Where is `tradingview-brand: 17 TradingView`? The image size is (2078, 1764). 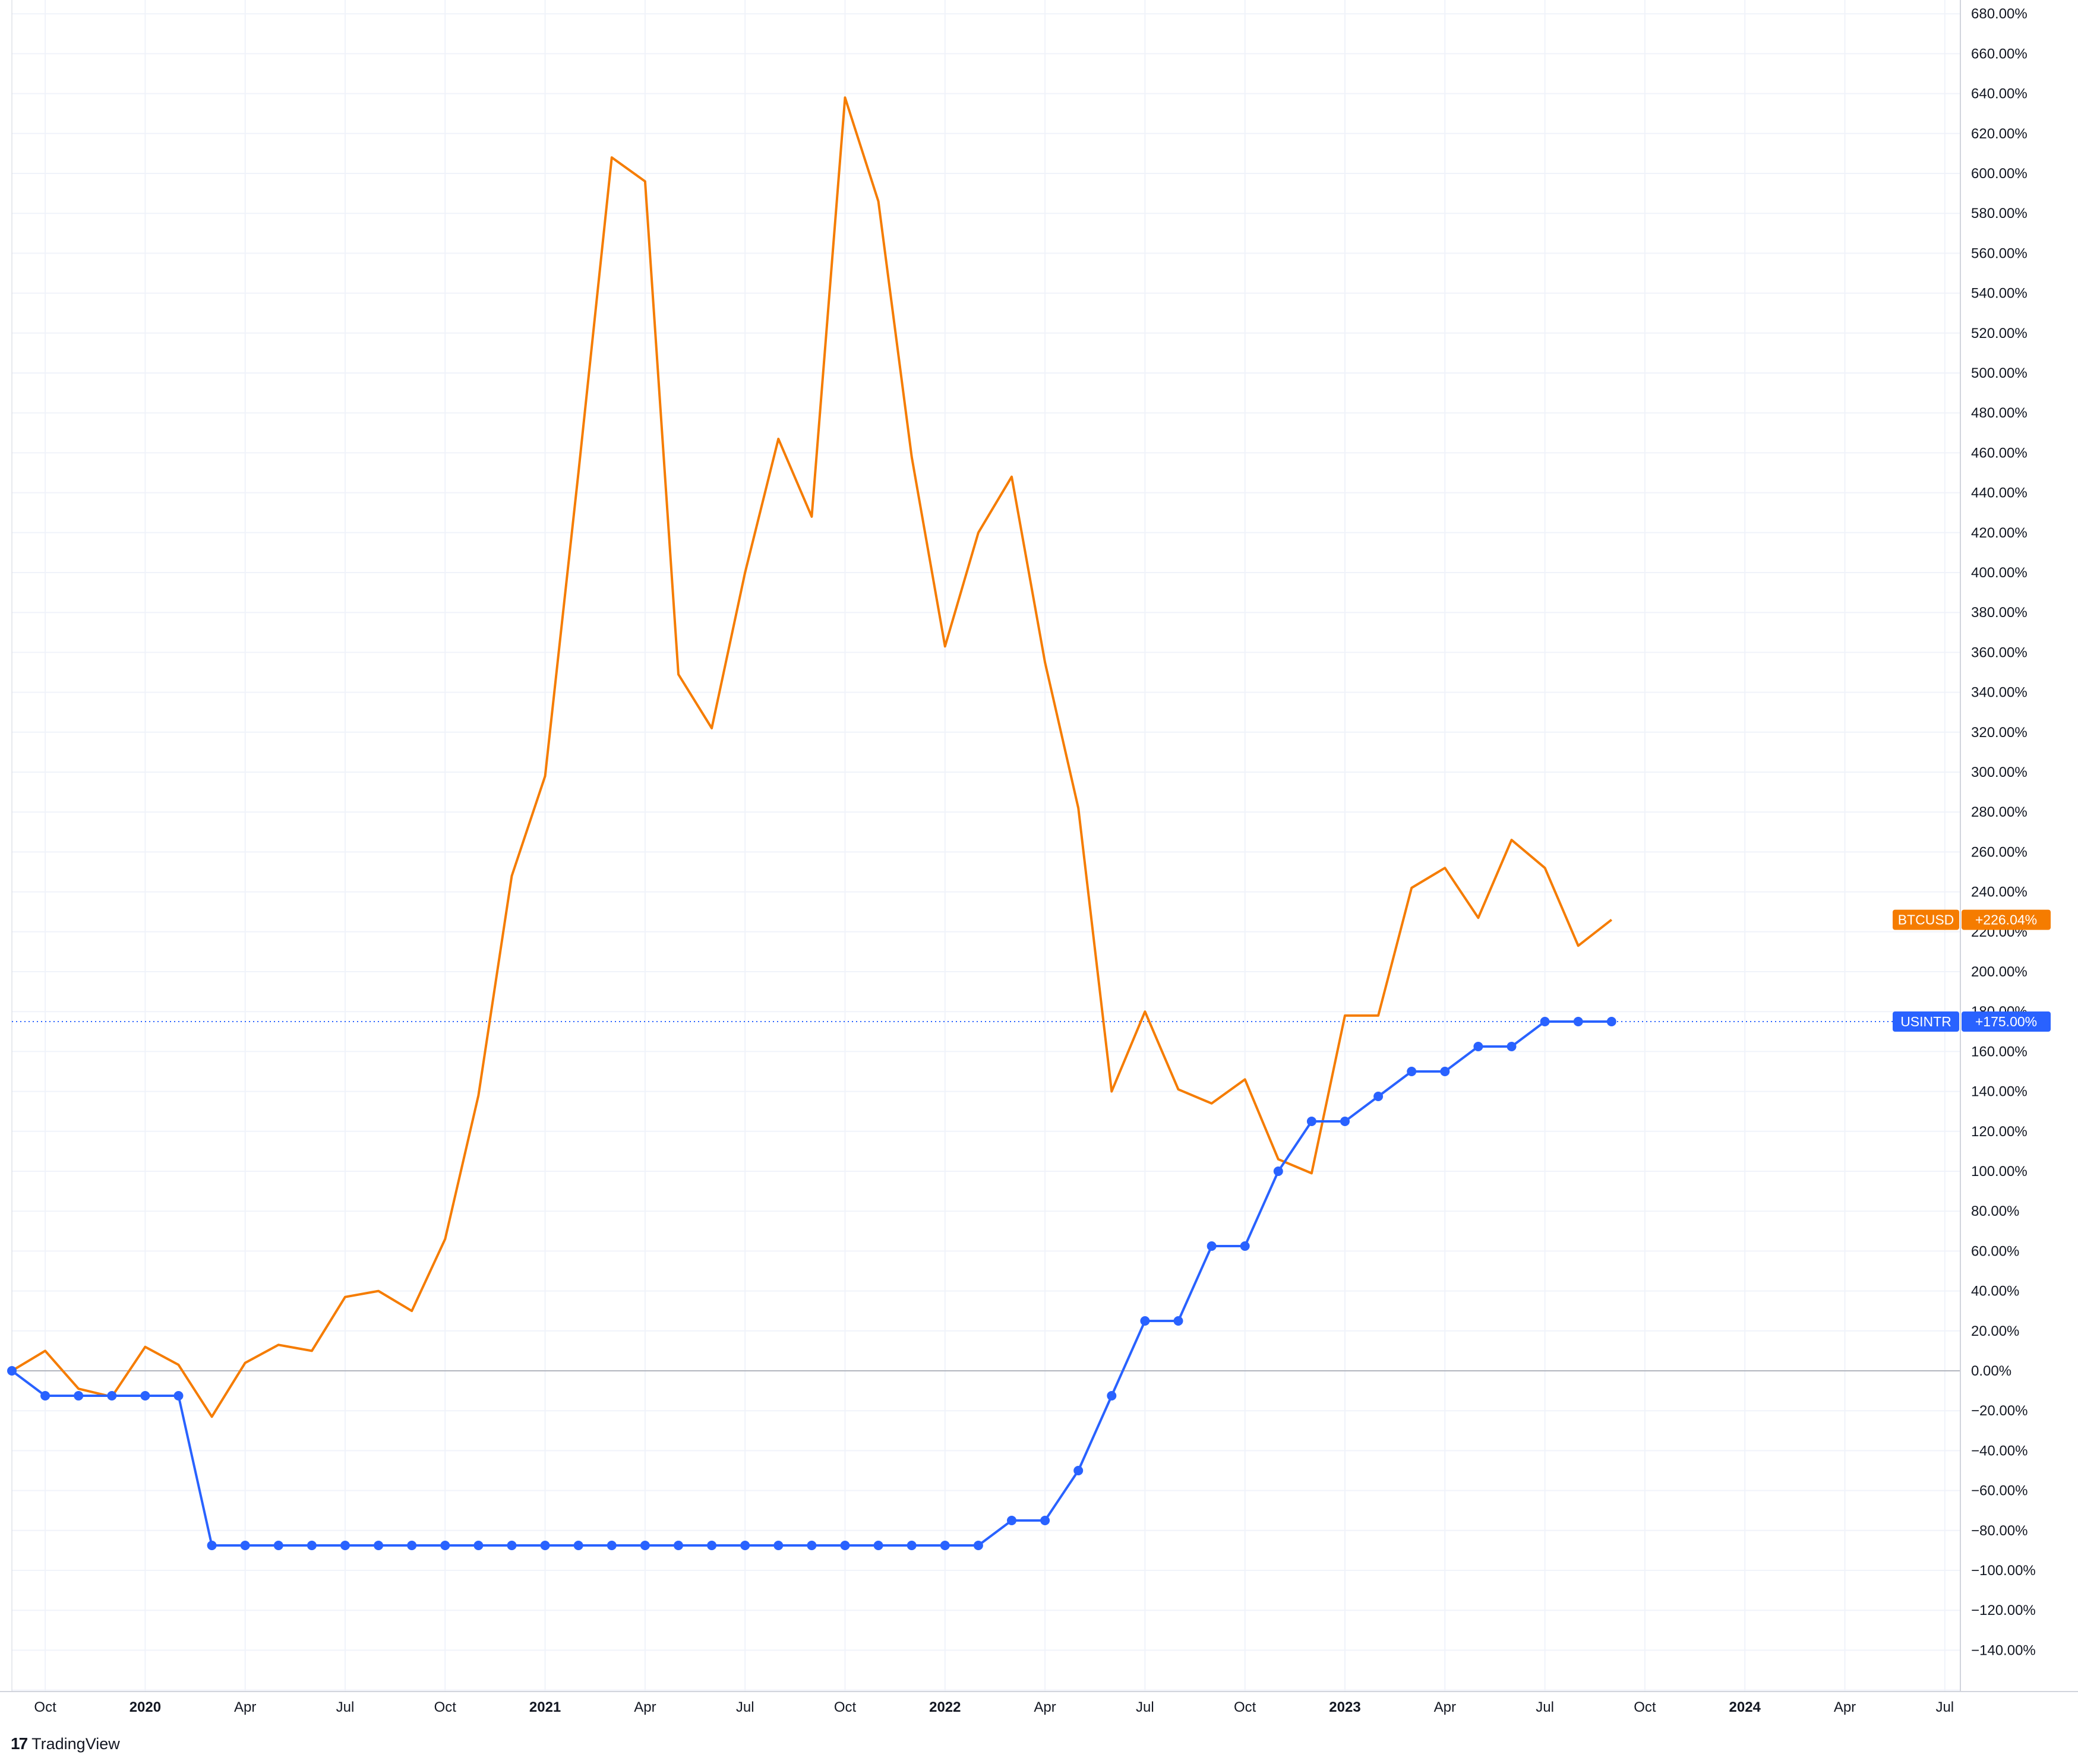
tradingview-brand: 17 TradingView is located at coordinates (65, 1743).